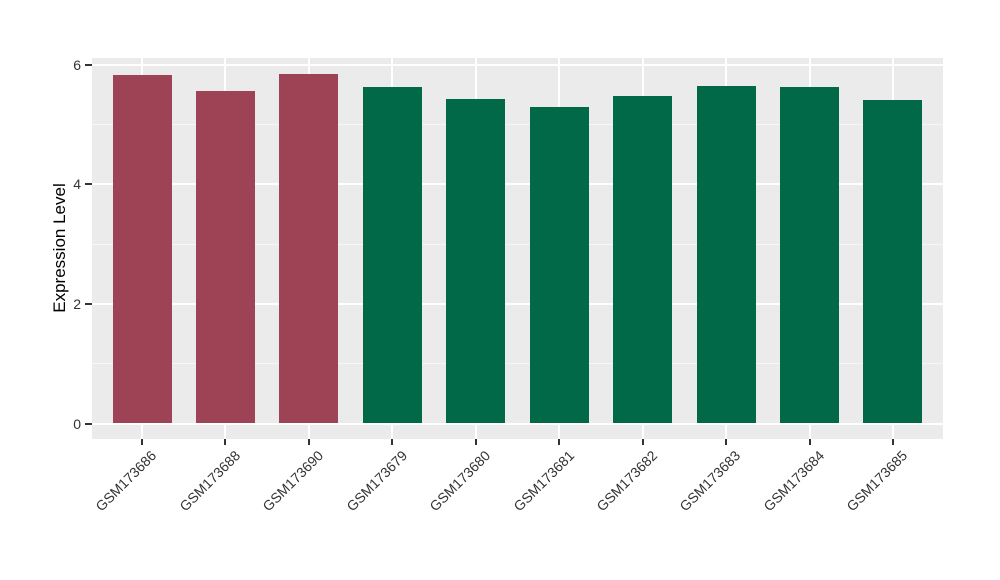 The height and width of the screenshot is (580, 1000). Describe the element at coordinates (210, 481) in the screenshot. I see `x-tick-label-GSM173688: GSM173688` at that location.